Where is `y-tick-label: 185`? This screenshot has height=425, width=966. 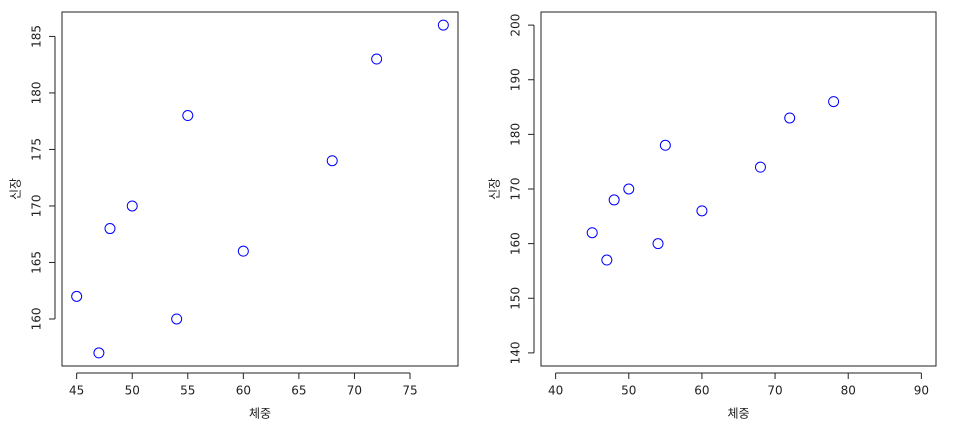
y-tick-label: 185 is located at coordinates (37, 36).